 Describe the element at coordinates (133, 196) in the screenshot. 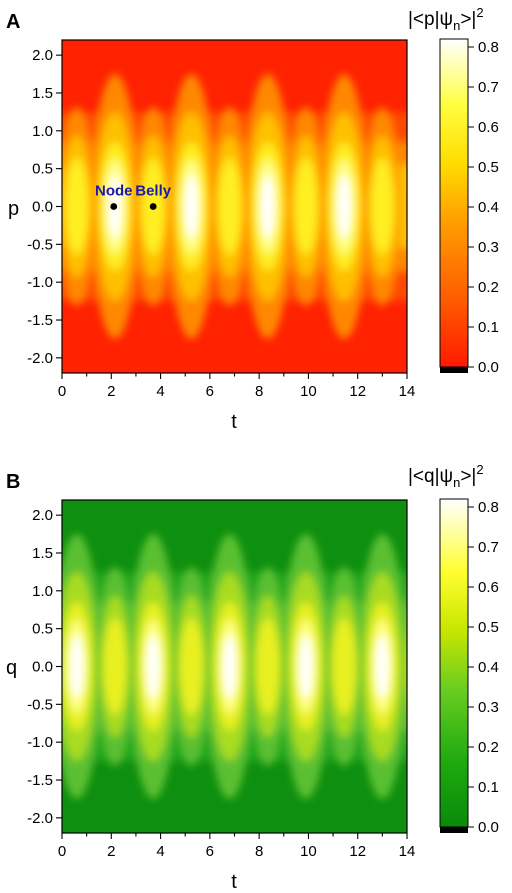

I see `annotations-a: Node Belly` at that location.